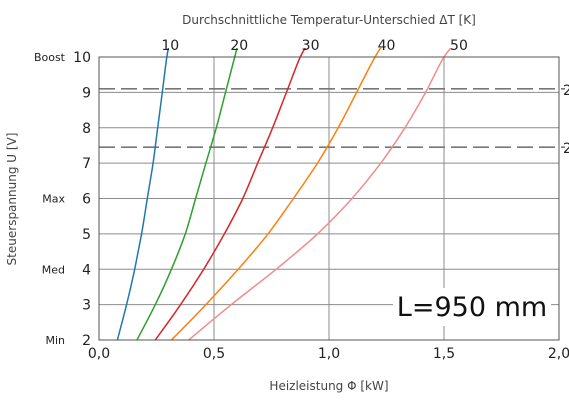 The image size is (569, 401). I want to click on length-annotation: L=950 mm, so click(472, 307).